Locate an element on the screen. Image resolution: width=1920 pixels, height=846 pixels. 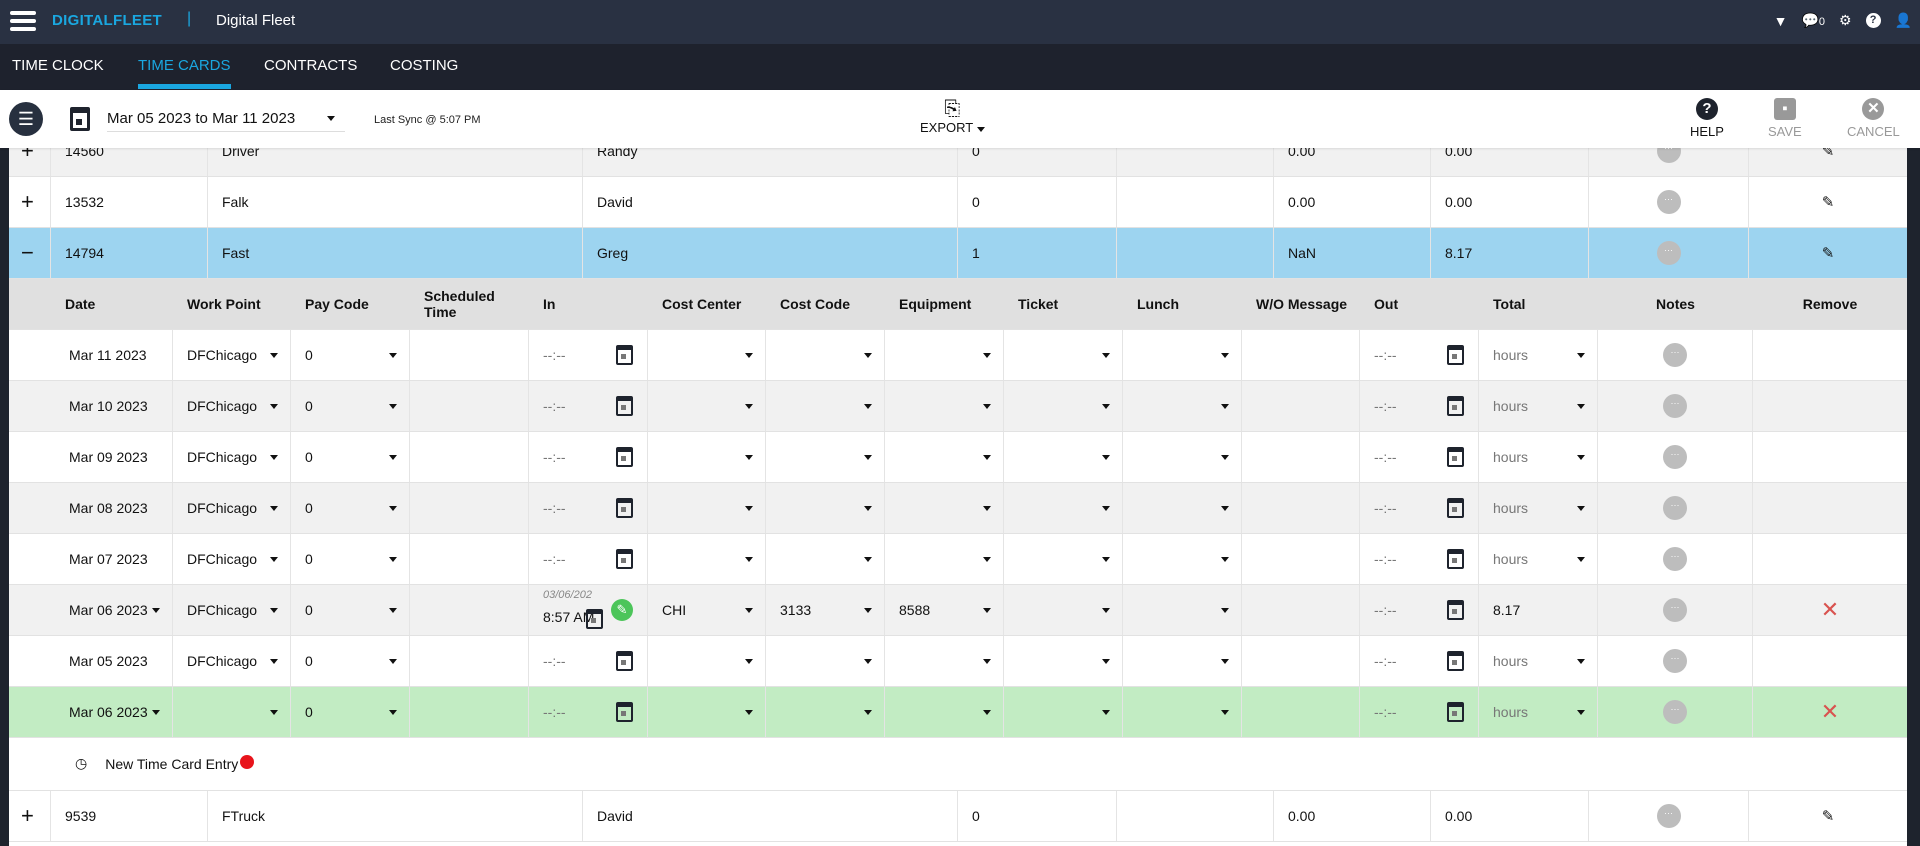
remove-x-icon: ✕ is located at coordinates (1830, 609).